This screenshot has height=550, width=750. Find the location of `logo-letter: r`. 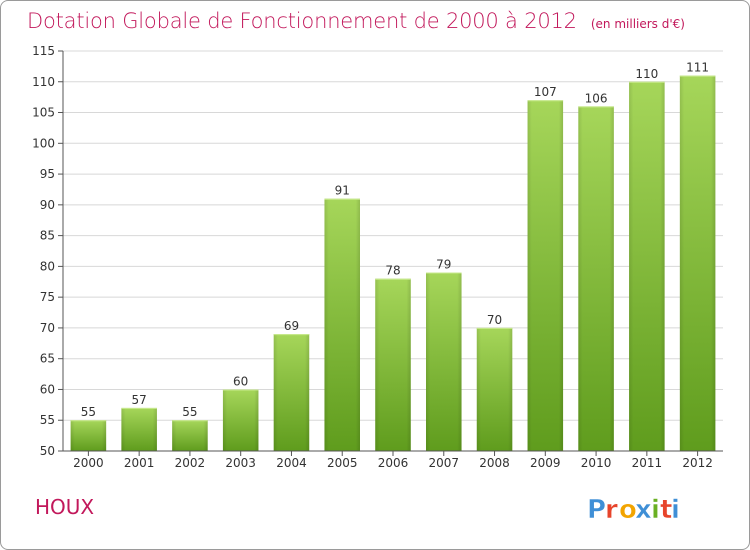

logo-letter: r is located at coordinates (611, 510).